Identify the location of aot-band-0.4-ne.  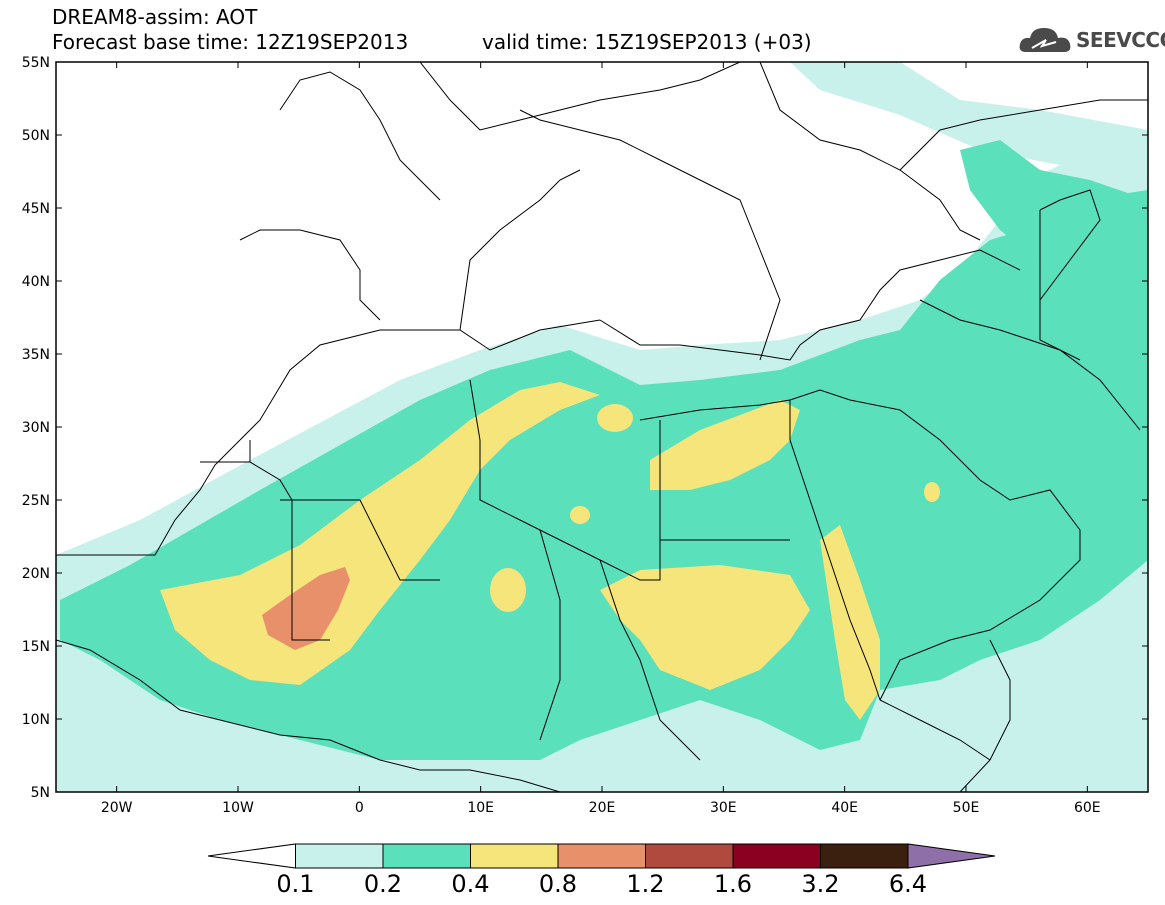
(725, 445).